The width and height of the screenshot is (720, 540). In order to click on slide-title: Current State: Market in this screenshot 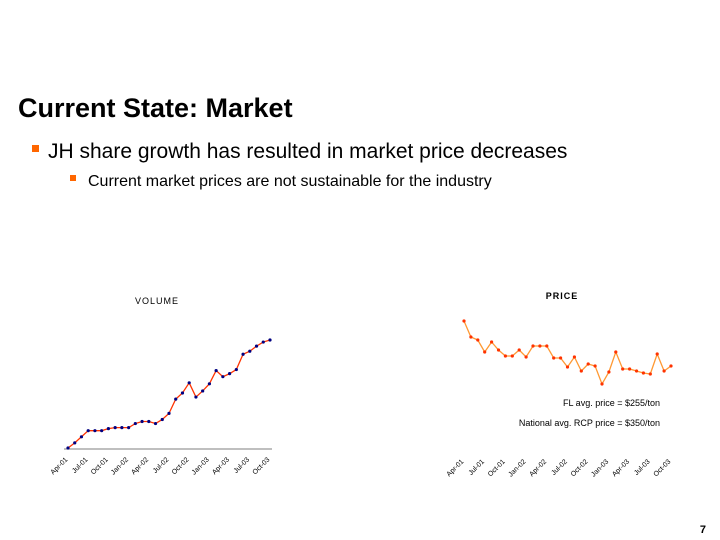, I will do `click(155, 108)`.